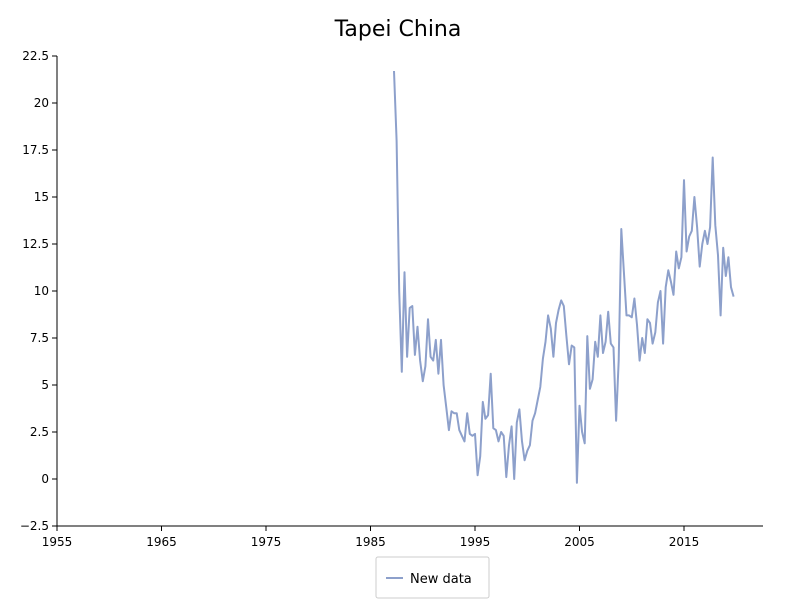 Image resolution: width=800 pixels, height=600 pixels. Describe the element at coordinates (441, 579) in the screenshot. I see `legend-label: New data` at that location.